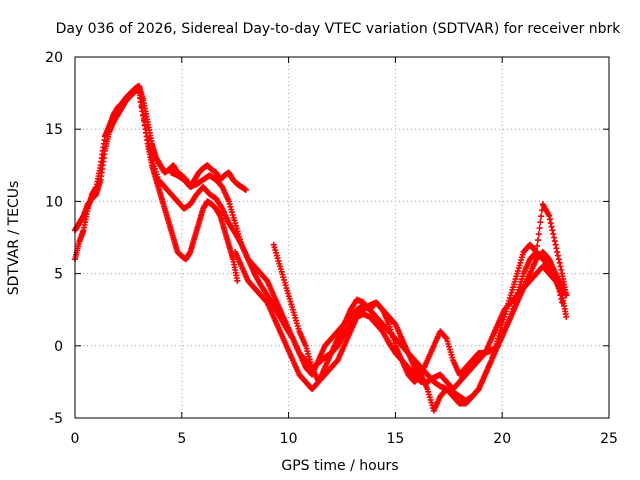  What do you see at coordinates (395, 439) in the screenshot?
I see `x-tick-label: 15` at bounding box center [395, 439].